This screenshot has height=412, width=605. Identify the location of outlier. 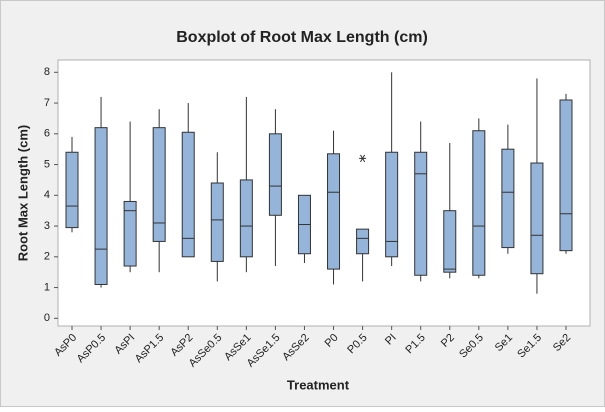
(363, 158).